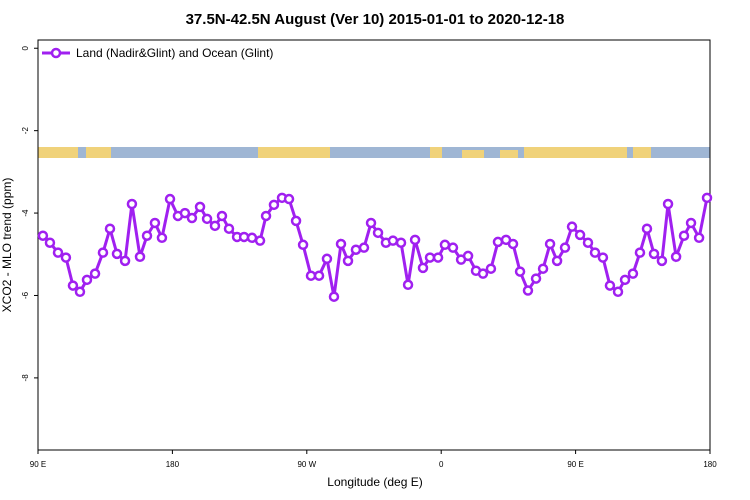 The image size is (750, 500). Describe the element at coordinates (306, 464) in the screenshot. I see `x-tick-label: 90 W` at that location.